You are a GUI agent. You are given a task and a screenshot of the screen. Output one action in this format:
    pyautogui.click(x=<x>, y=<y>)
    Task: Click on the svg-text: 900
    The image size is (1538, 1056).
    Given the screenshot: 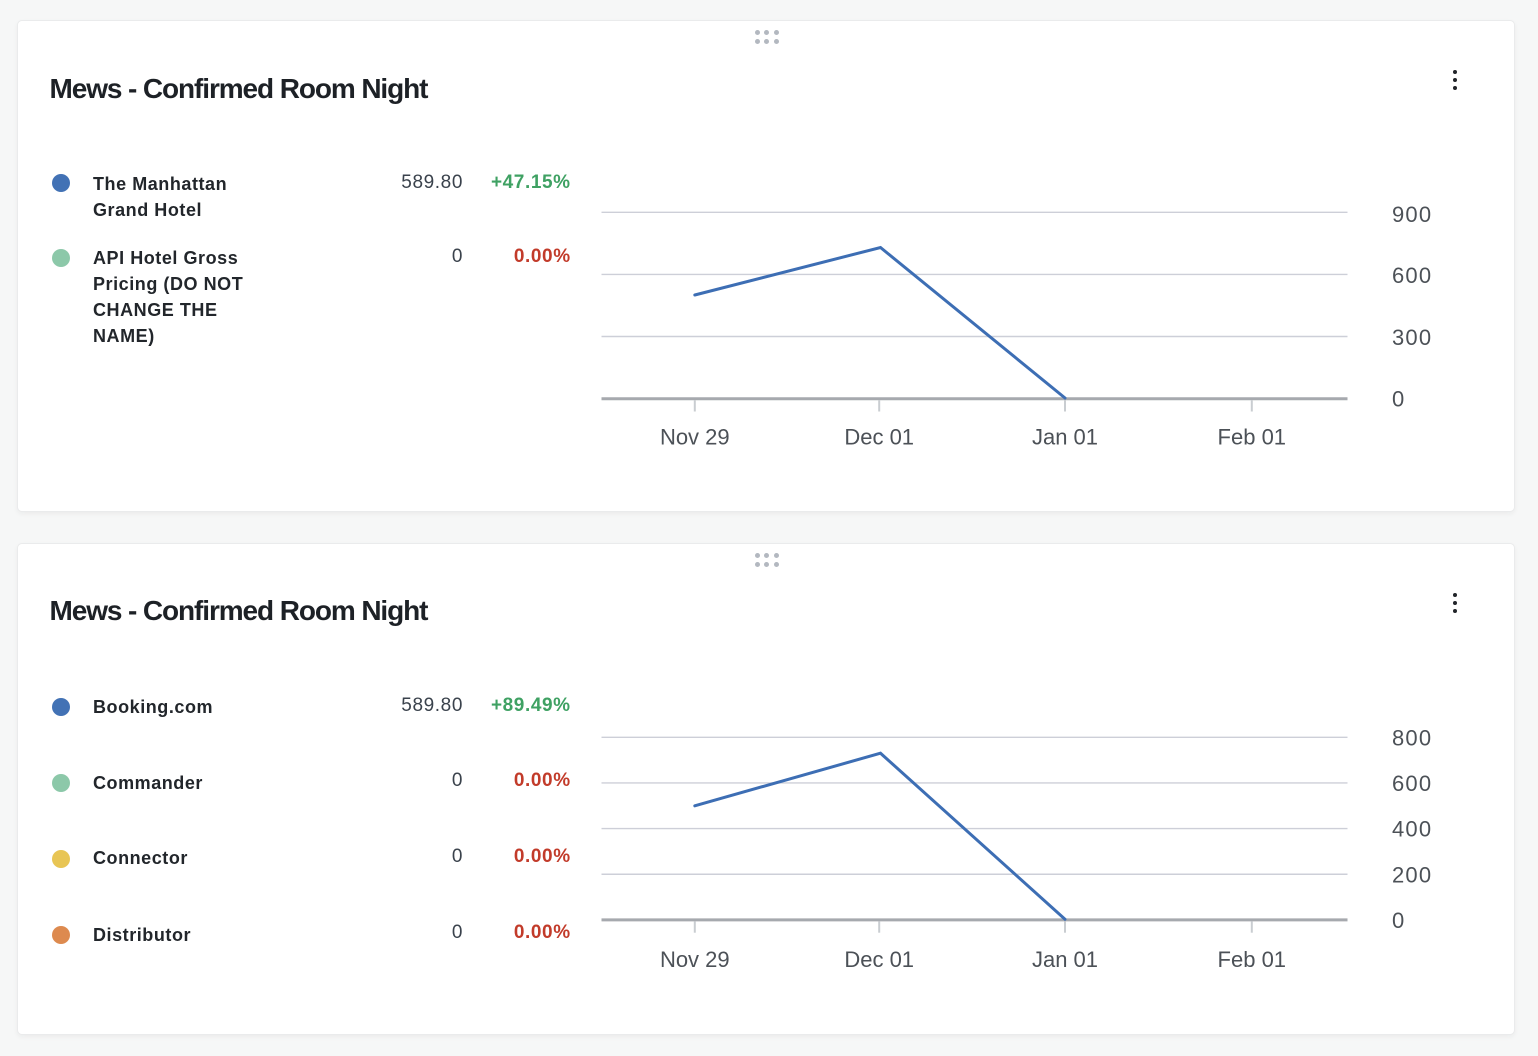 What is the action you would take?
    pyautogui.click(x=1412, y=214)
    